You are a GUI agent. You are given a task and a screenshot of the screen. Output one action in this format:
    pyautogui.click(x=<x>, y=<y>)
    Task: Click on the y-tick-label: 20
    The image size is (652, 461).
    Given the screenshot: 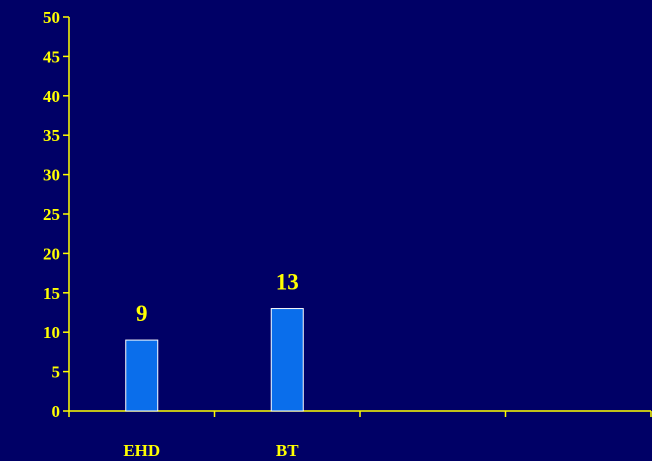 What is the action you would take?
    pyautogui.click(x=51, y=253)
    